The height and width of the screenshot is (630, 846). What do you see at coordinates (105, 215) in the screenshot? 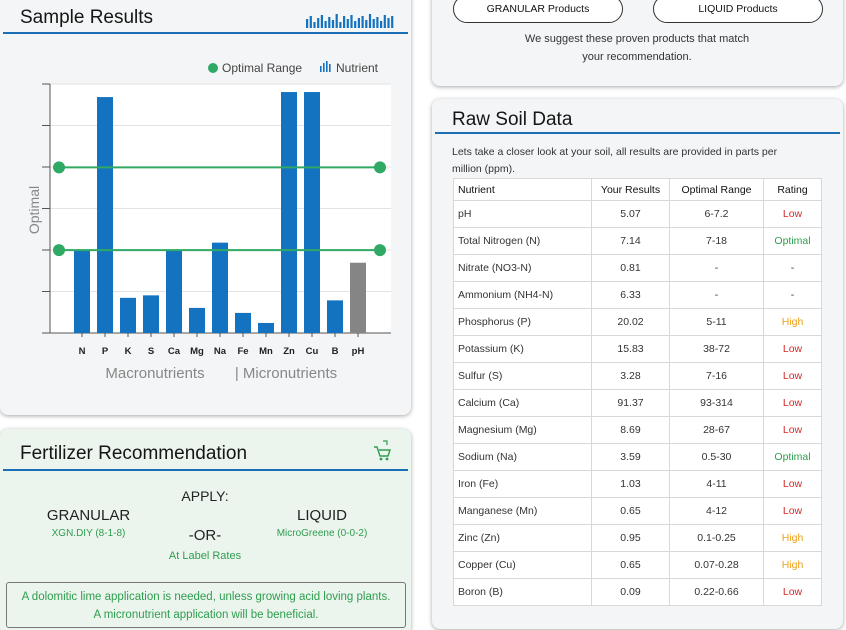
I see `bar-p` at bounding box center [105, 215].